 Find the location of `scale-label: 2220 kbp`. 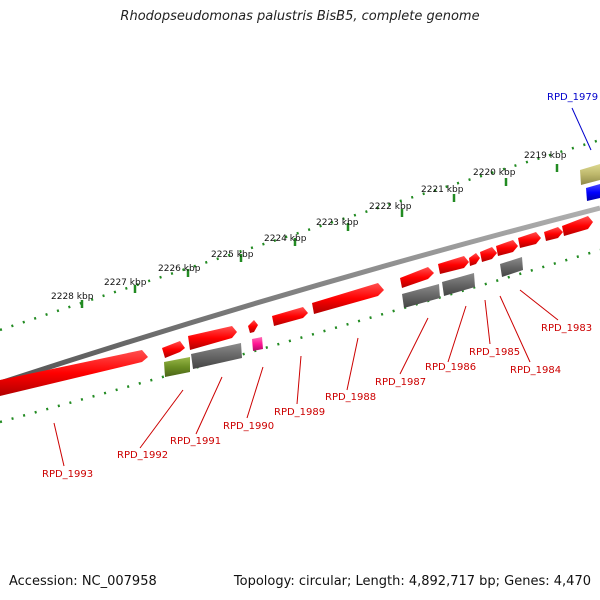

scale-label: 2220 kbp is located at coordinates (494, 173).